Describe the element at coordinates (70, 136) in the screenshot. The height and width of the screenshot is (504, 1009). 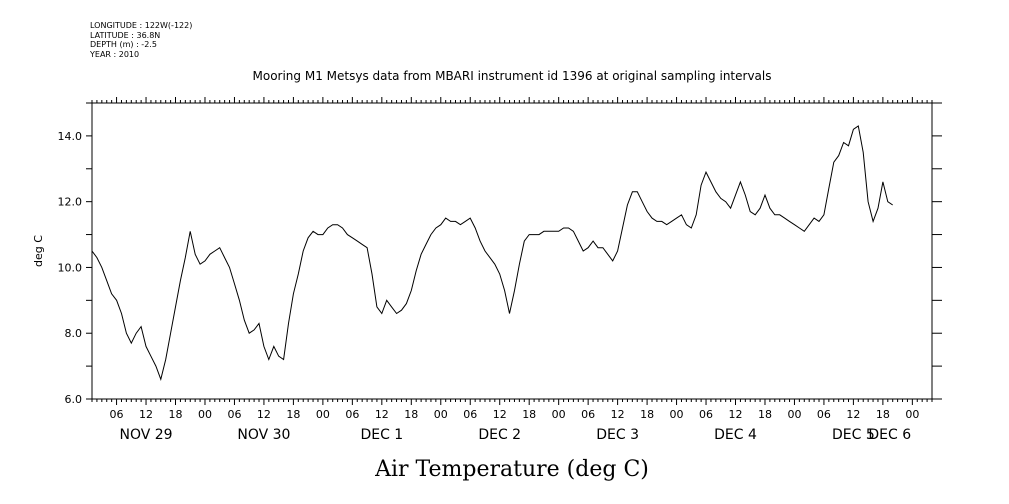
I see `y-tick-label: 14.0` at that location.